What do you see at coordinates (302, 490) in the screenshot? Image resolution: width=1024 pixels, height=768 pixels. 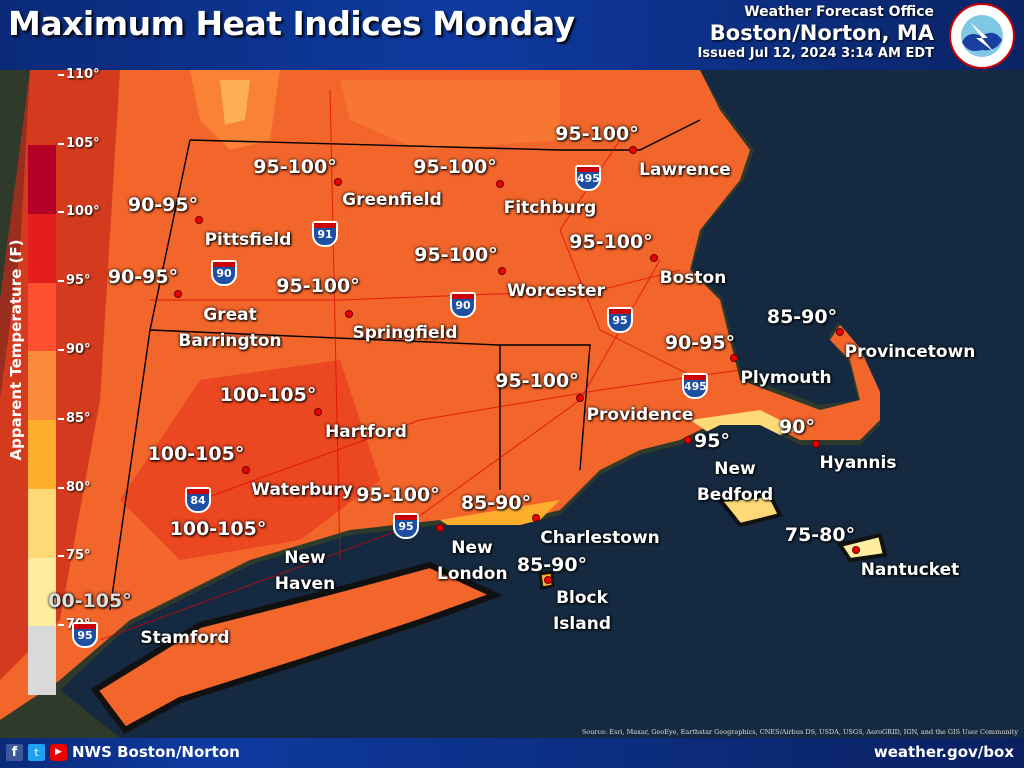 I see `city-label: Waterbury` at bounding box center [302, 490].